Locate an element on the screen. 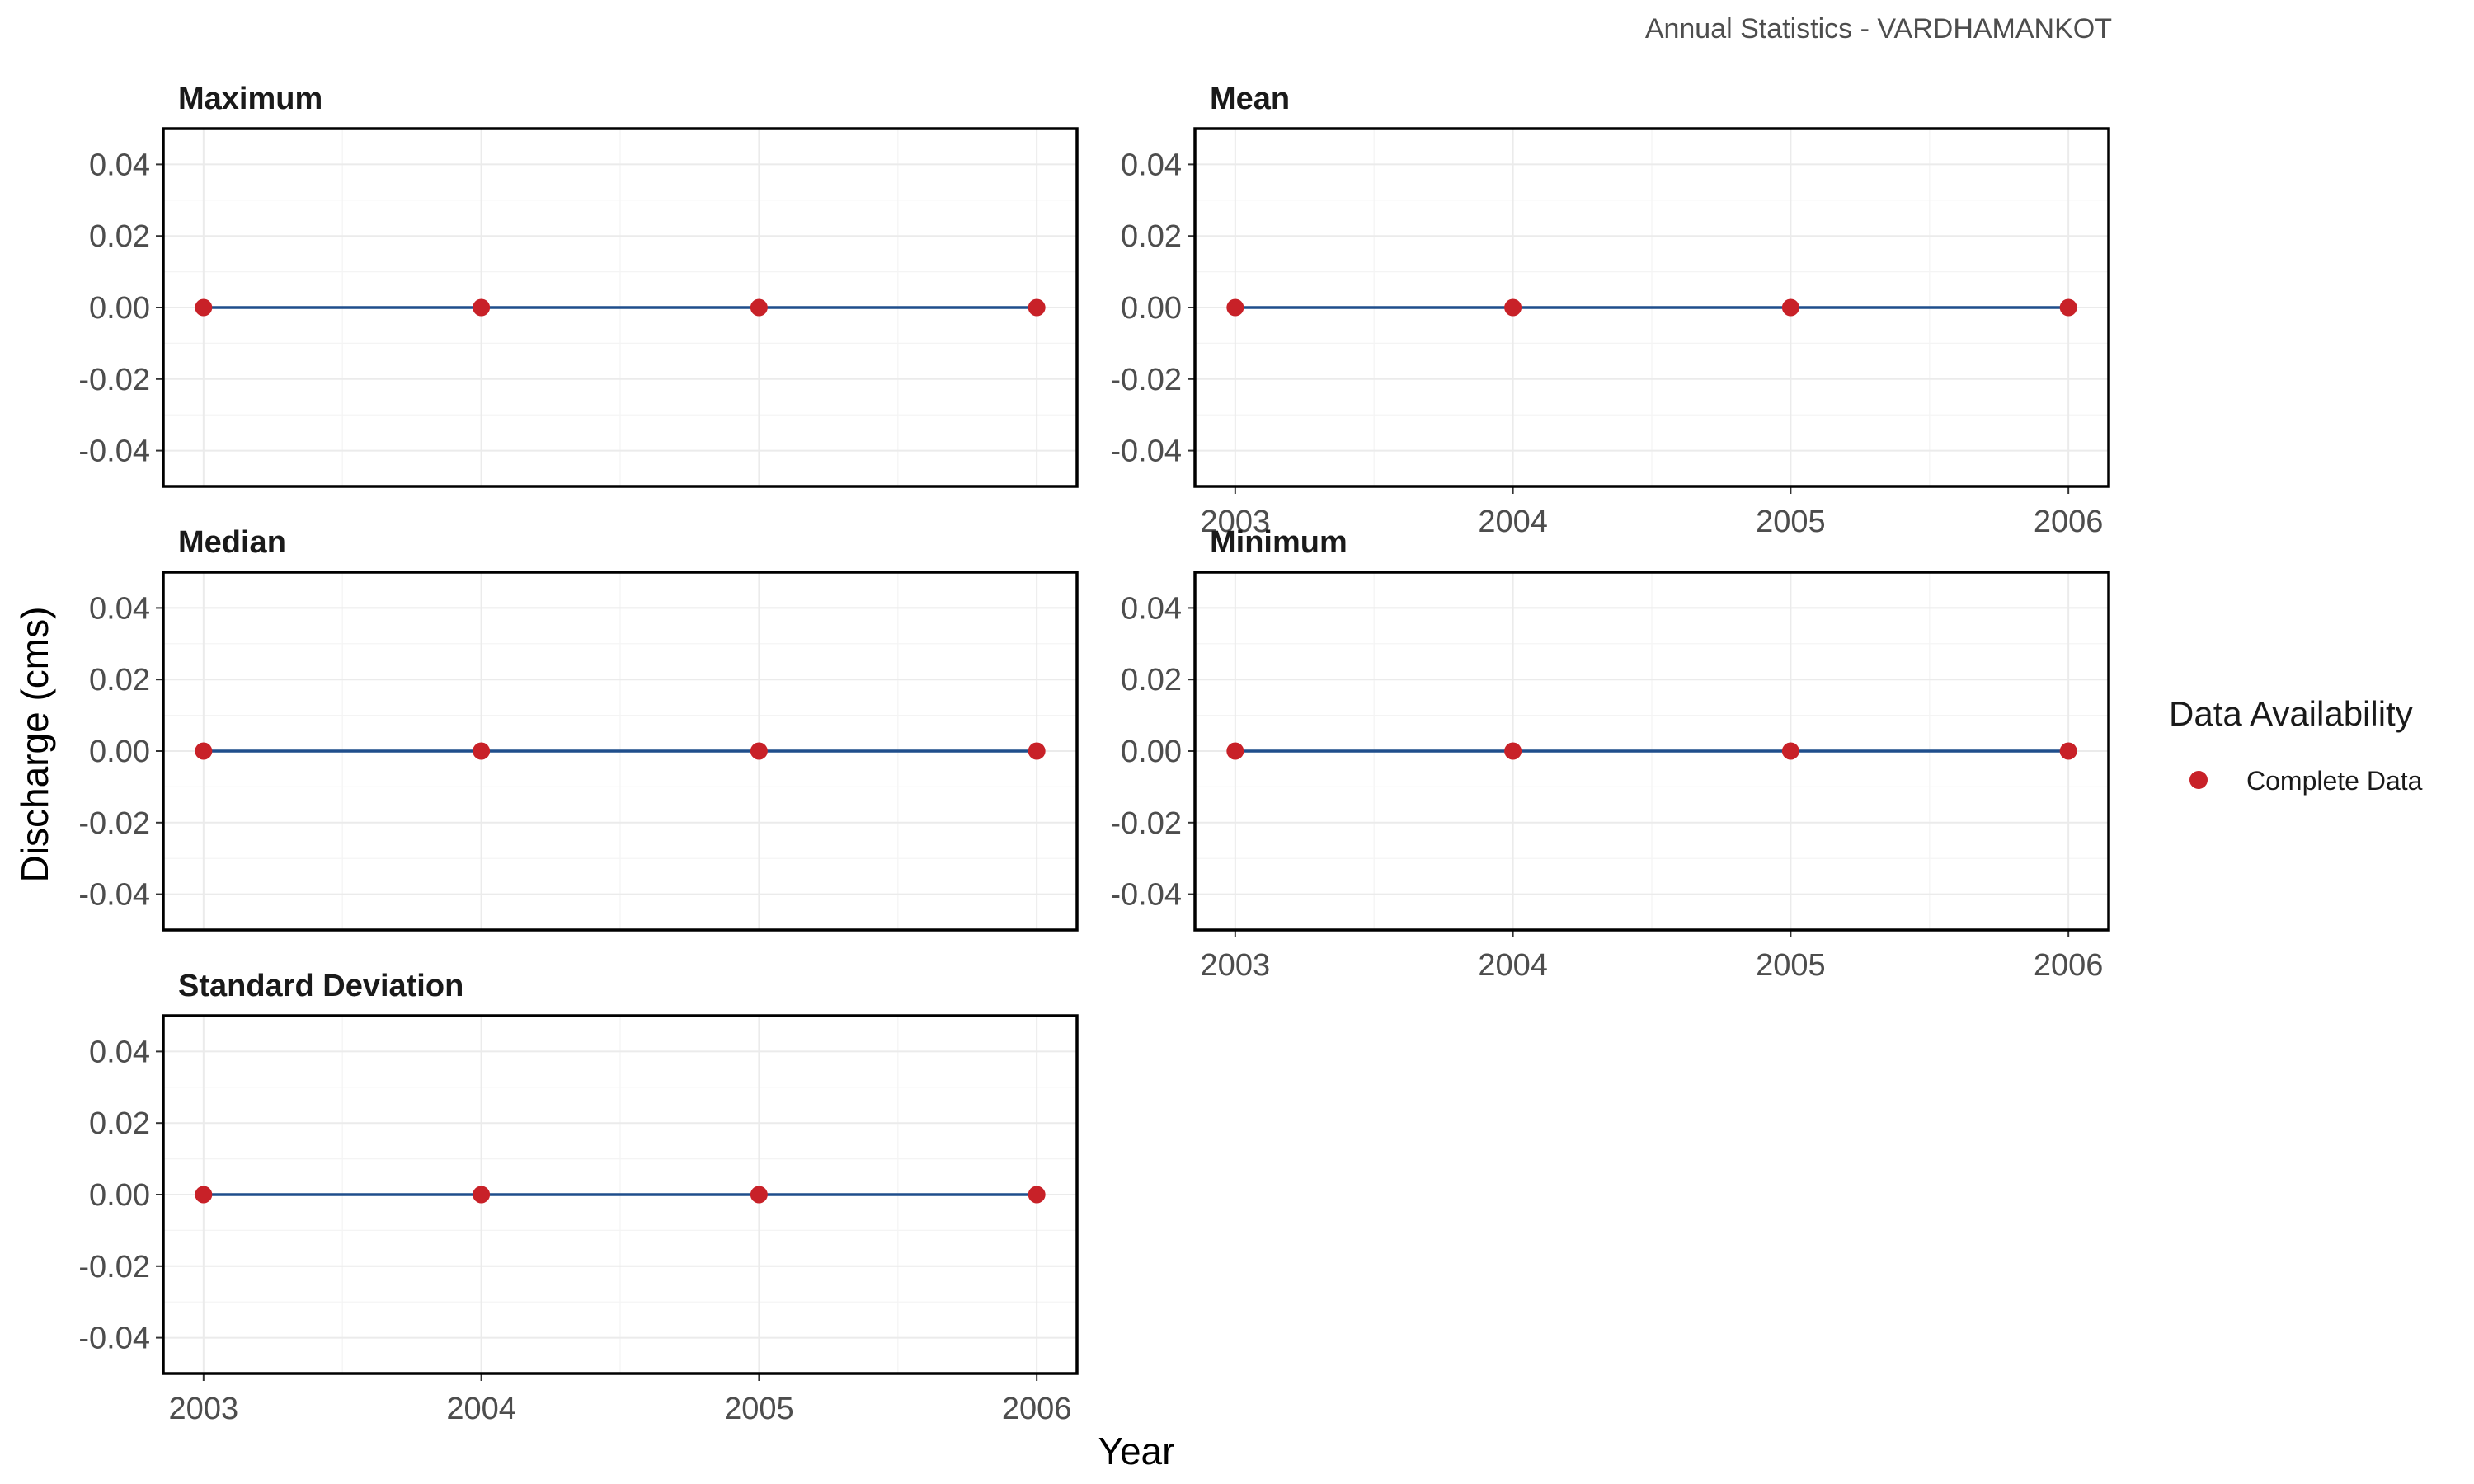 This screenshot has height=1484, width=2474. facet-maximum: Maximum 0.04 0.02 0.00 -0.02 -0.04 is located at coordinates (578, 285).